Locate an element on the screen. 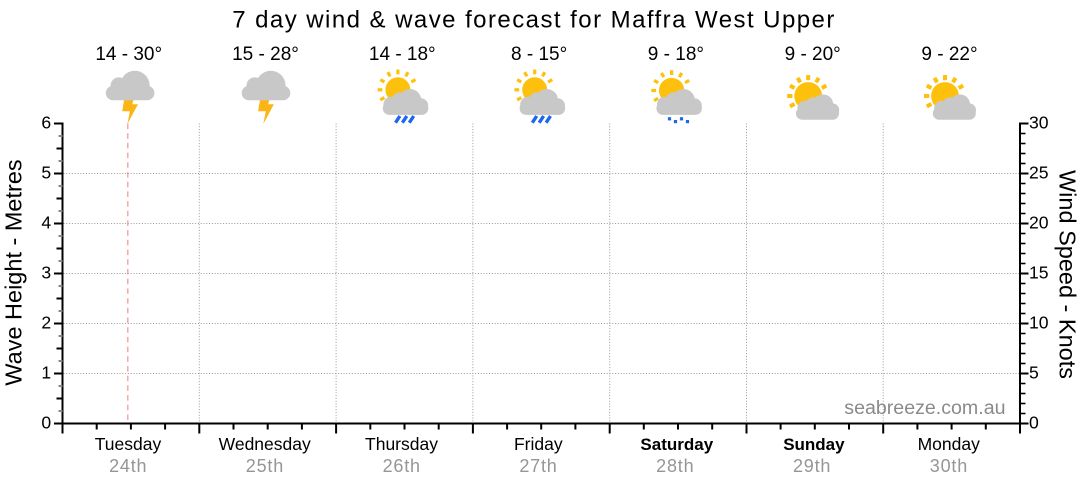  svg-text: Friday is located at coordinates (538, 444).